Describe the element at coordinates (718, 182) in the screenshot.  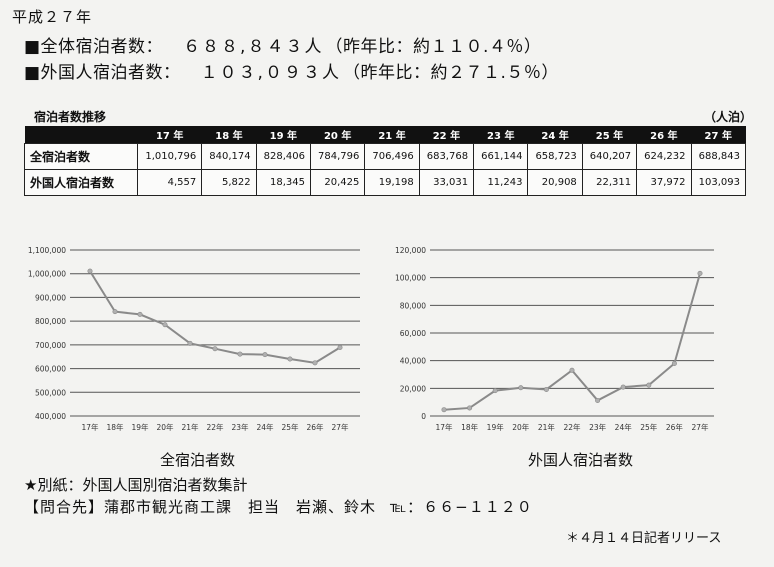
I see `table-cell: 103,093` at that location.